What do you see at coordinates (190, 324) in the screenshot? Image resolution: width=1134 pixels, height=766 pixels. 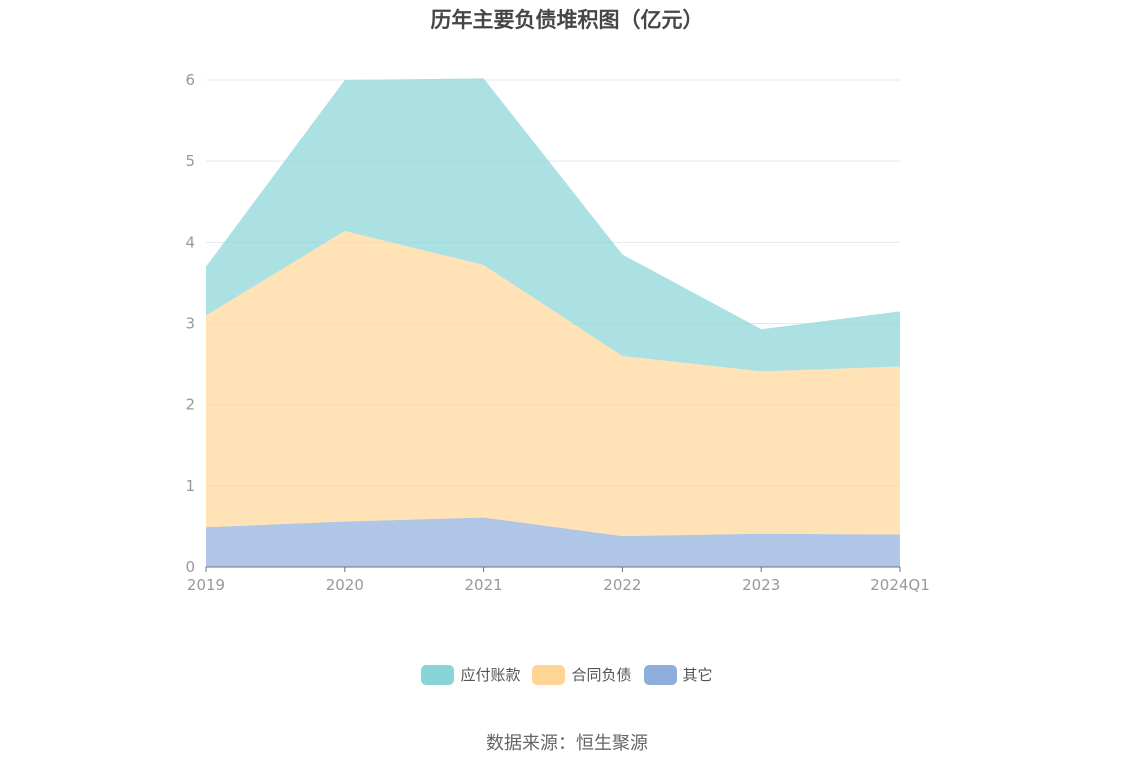 I see `y-tick-label: 3` at bounding box center [190, 324].